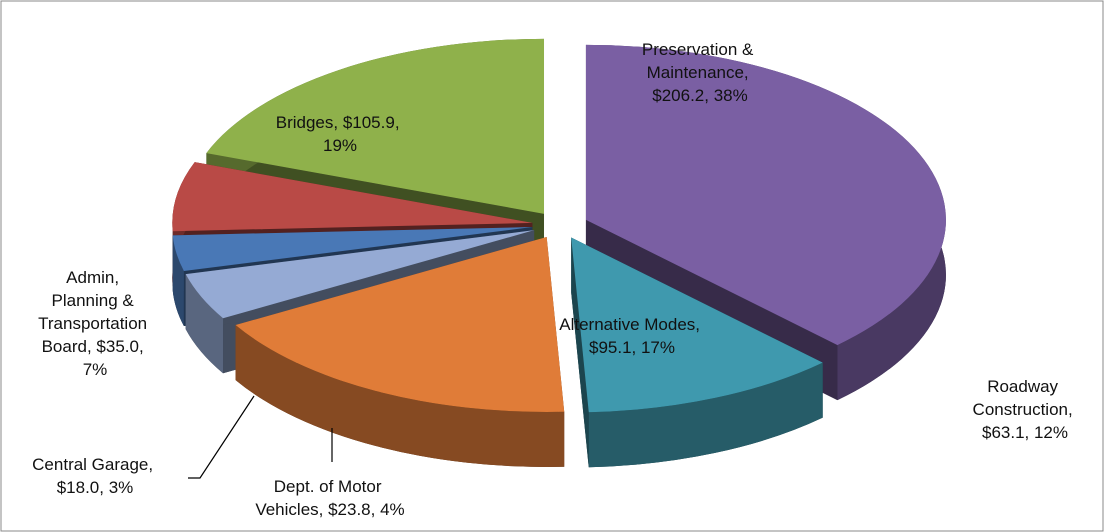  Describe the element at coordinates (95, 277) in the screenshot. I see `label-line: Admin,` at that location.